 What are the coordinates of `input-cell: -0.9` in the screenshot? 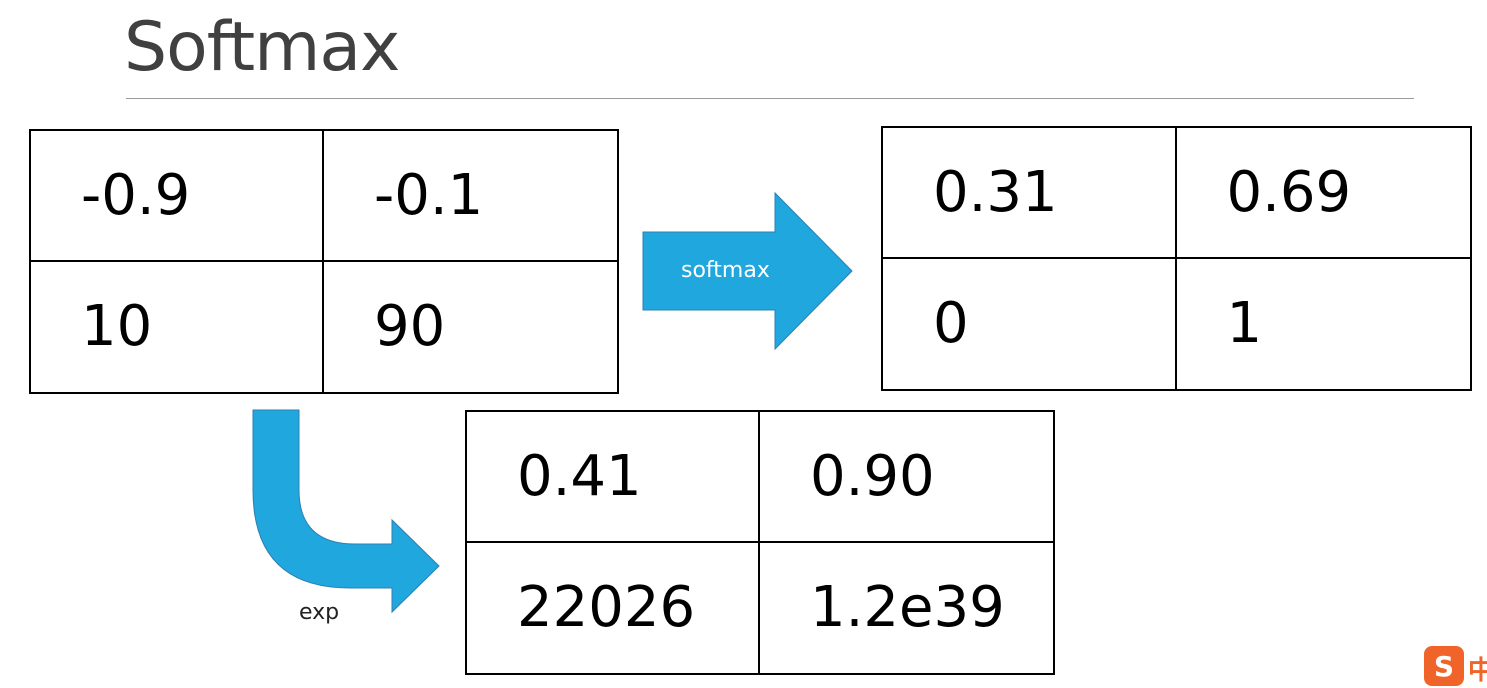 It's located at (177, 196).